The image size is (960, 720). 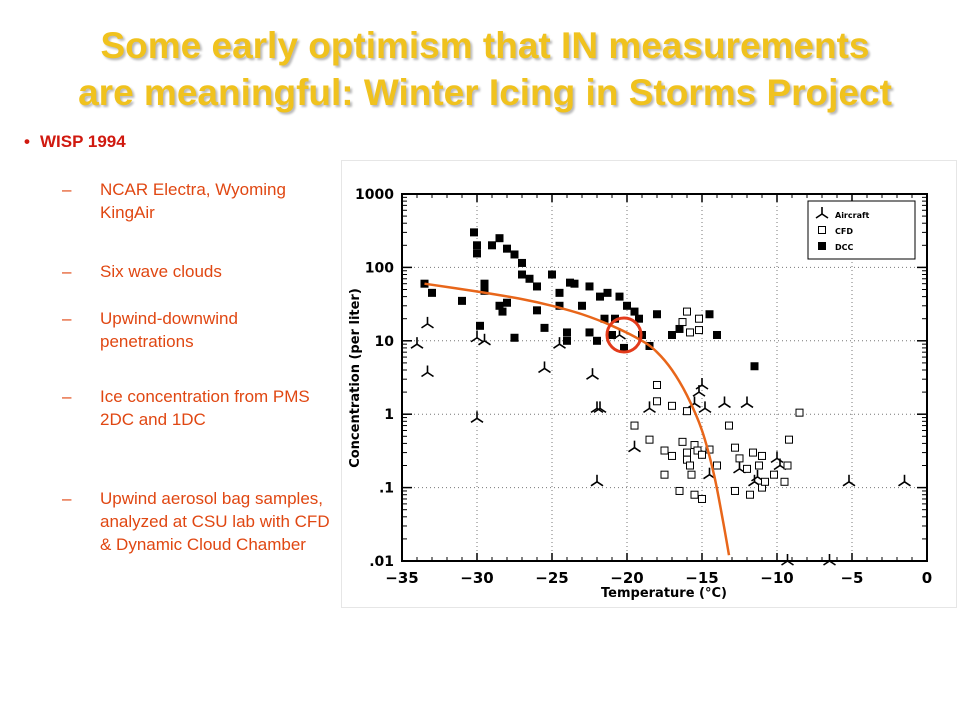 I want to click on x-tick-label: −15, so click(x=701, y=578).